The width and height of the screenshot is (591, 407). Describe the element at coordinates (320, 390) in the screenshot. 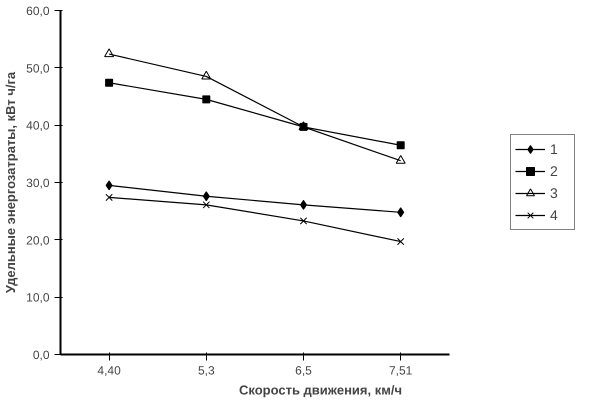

I see `x-axis-title: Скорость движения, км/ч` at that location.